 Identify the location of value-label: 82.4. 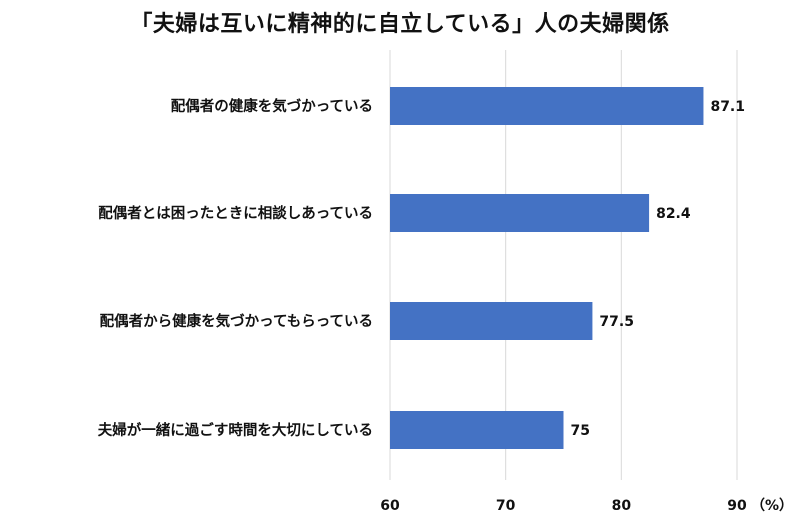
(673, 214).